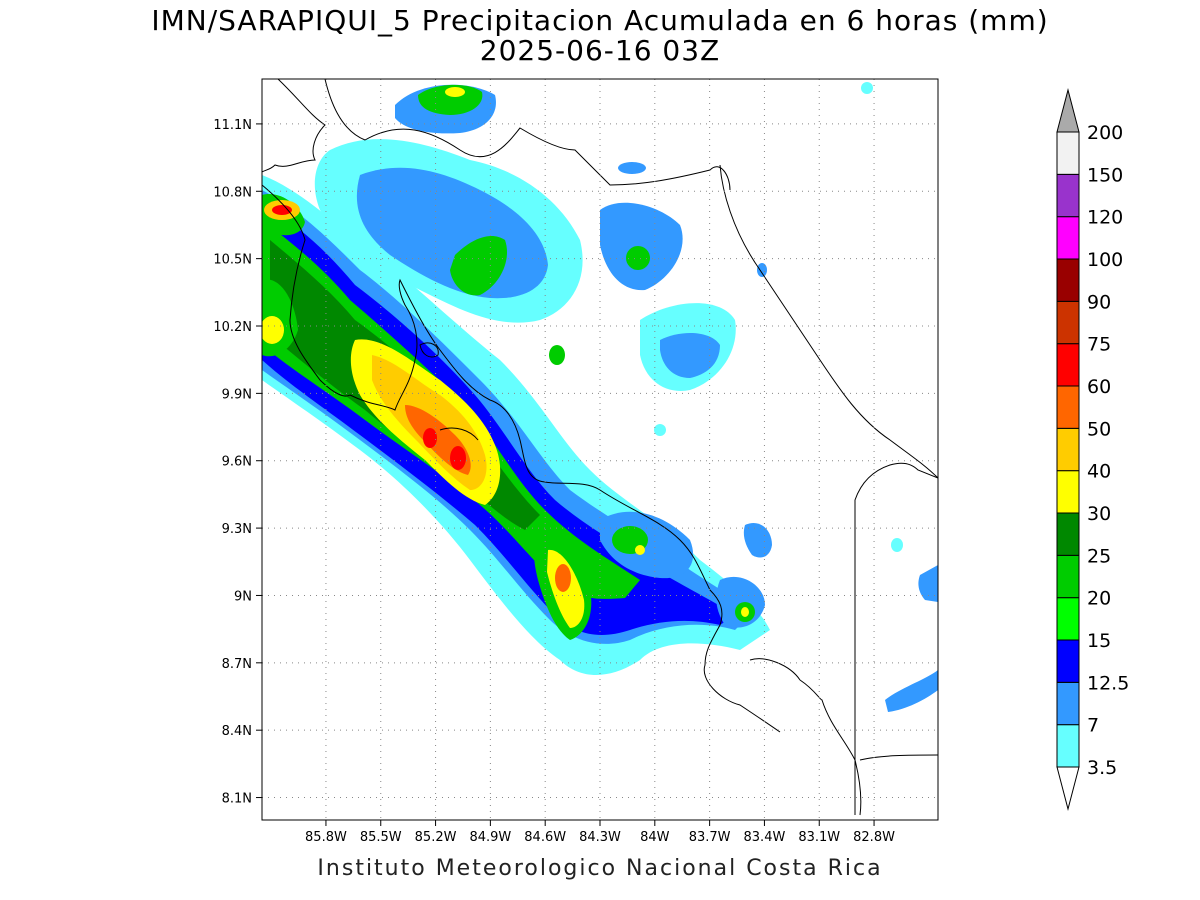  I want to click on colorbar-lower-arrow, so click(1068, 788).